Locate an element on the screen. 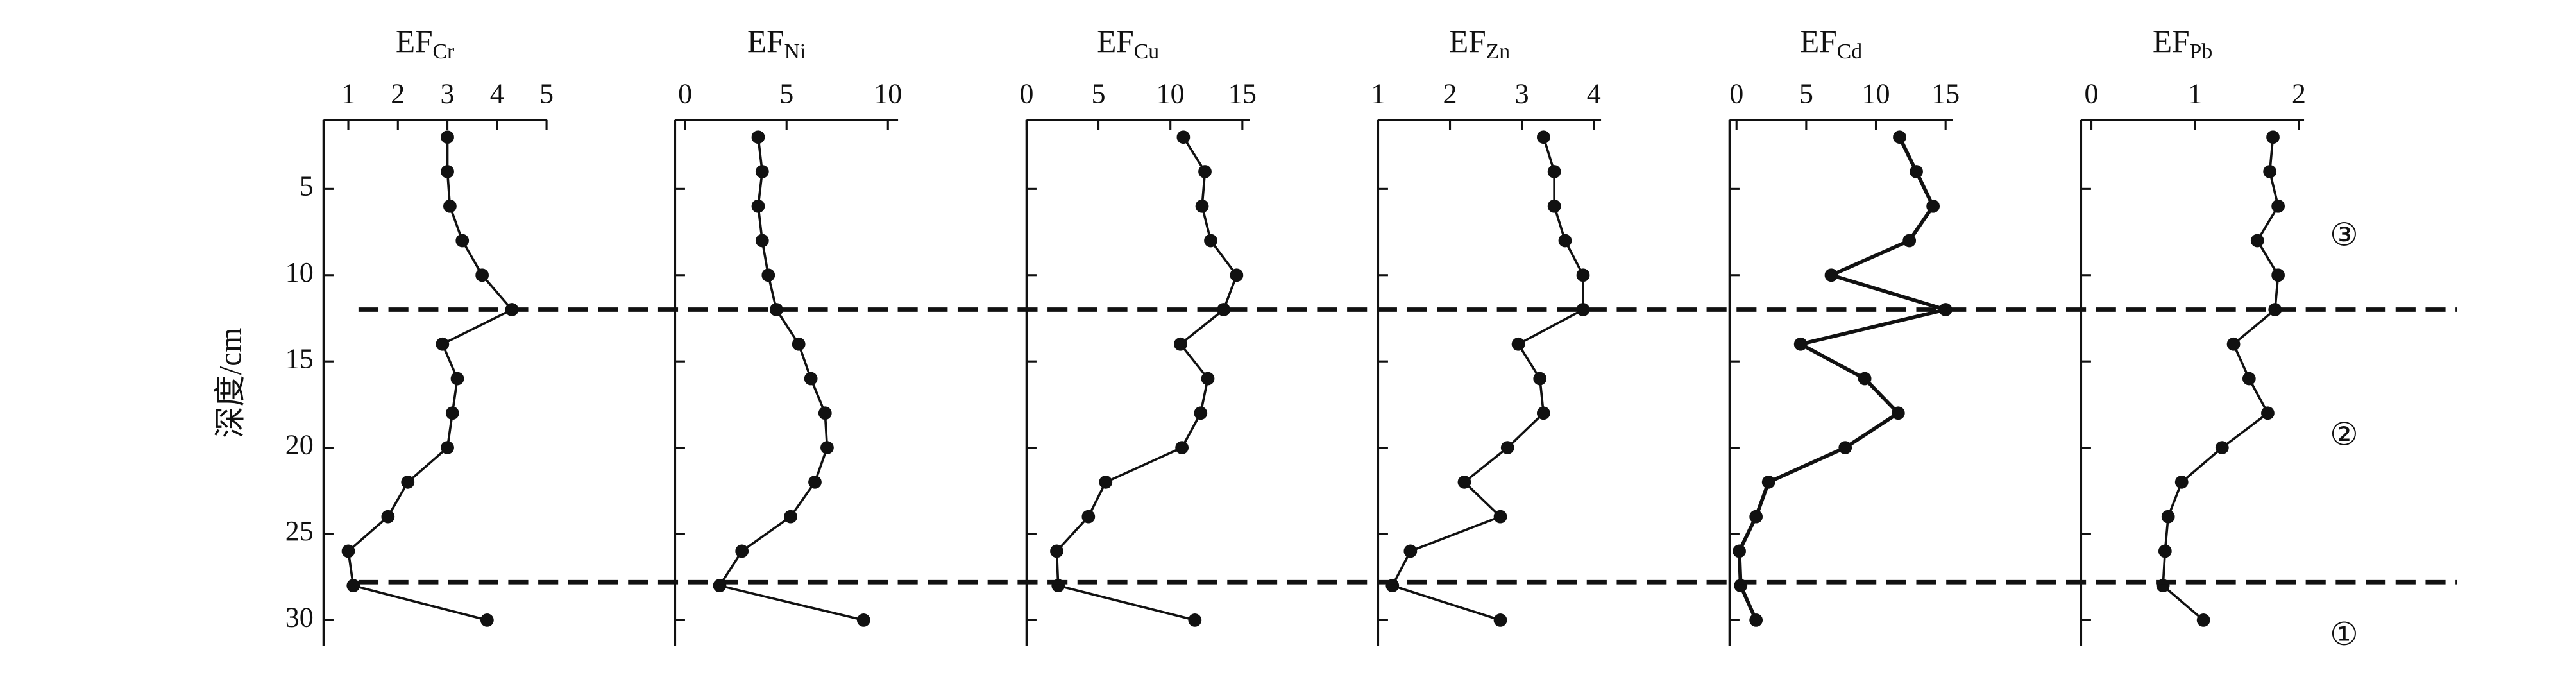 This screenshot has height=686, width=2576. panel-title: EFCd is located at coordinates (1831, 43).